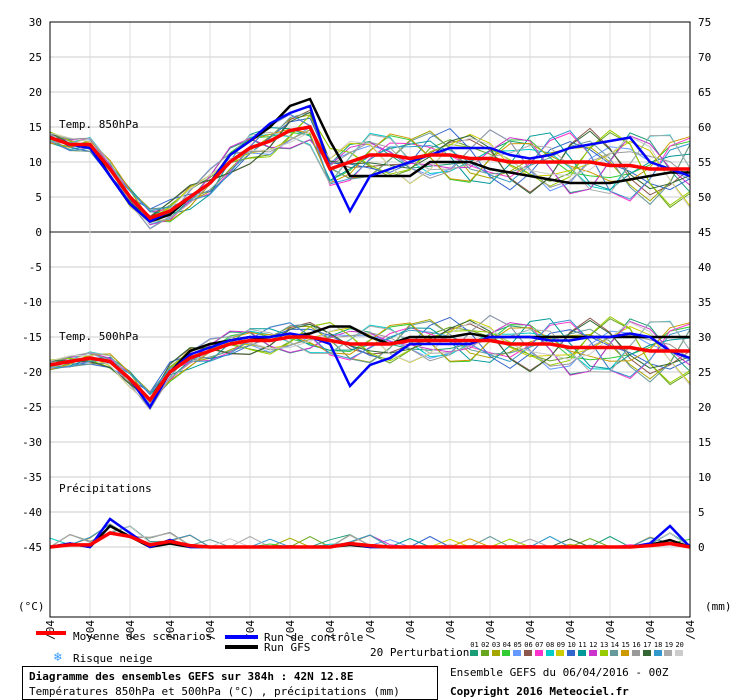  What do you see at coordinates (32, 302) in the screenshot?
I see `left-tick-label: -10` at bounding box center [32, 302].